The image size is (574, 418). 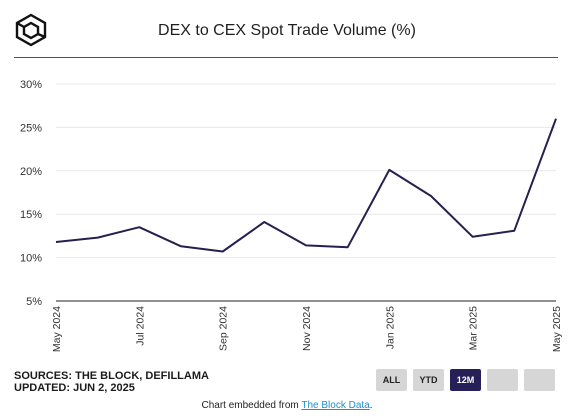 What do you see at coordinates (307, 328) in the screenshot?
I see `x-tick-label: Nov 2024` at bounding box center [307, 328].